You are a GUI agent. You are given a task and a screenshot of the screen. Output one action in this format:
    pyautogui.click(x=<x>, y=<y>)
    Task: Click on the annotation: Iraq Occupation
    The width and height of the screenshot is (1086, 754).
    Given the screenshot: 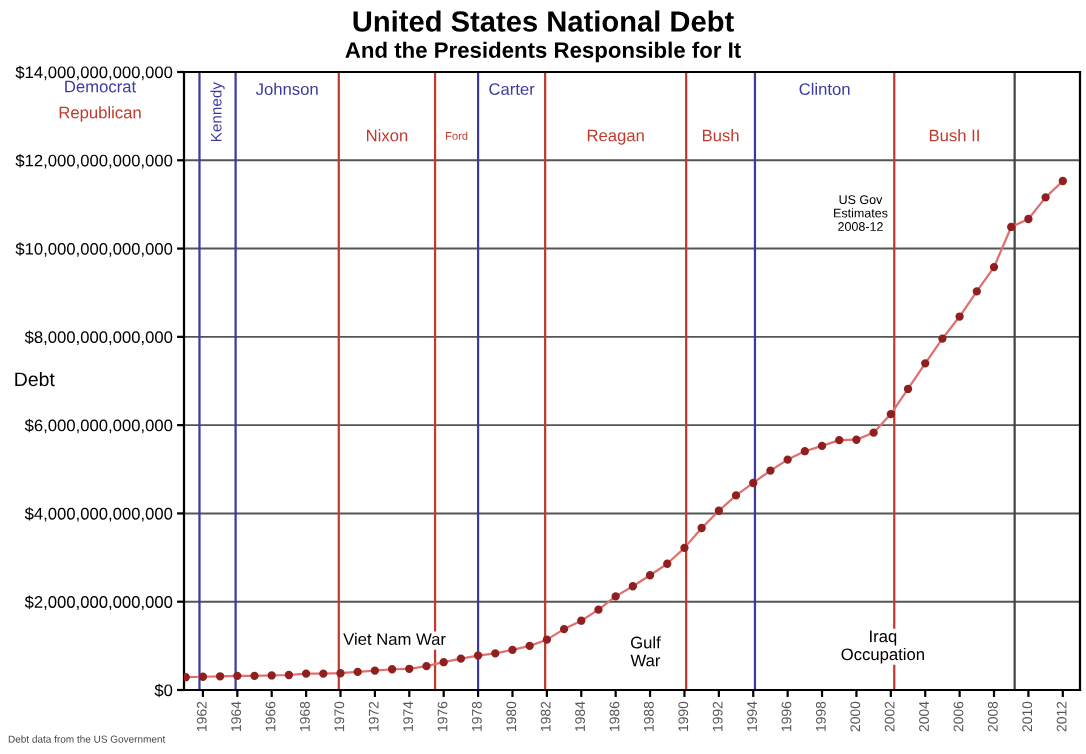 What is the action you would take?
    pyautogui.click(x=882, y=647)
    